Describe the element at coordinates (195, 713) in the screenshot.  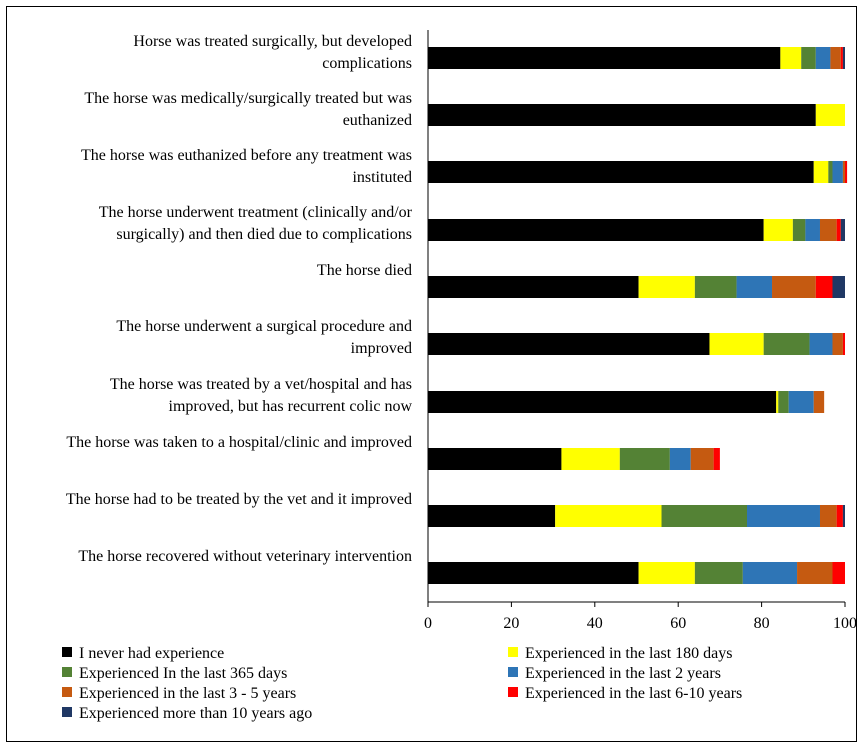
I see `legend-label: Experienced more than 10 years ago` at that location.